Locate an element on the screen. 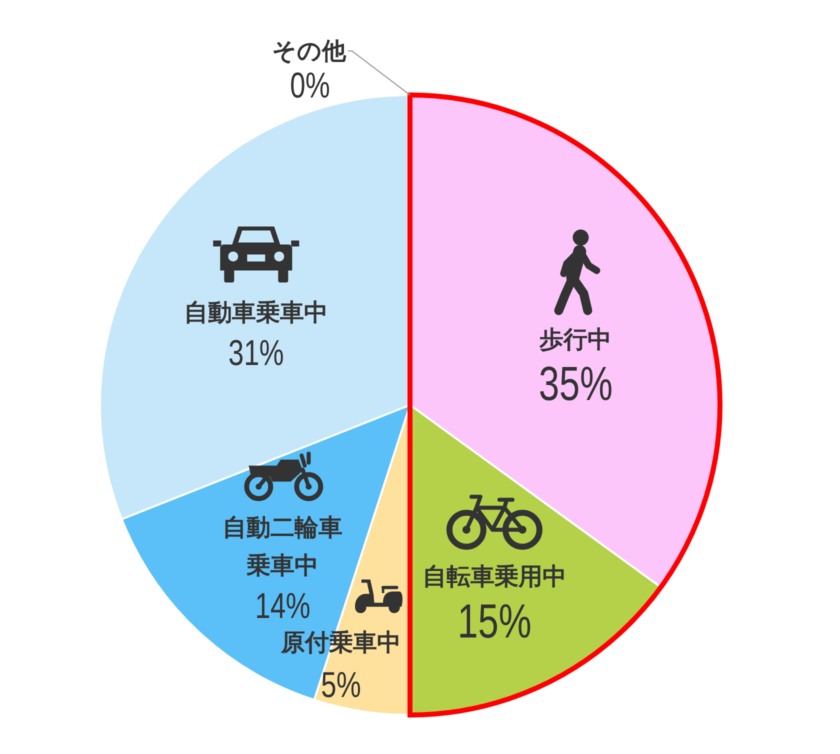 Image resolution: width=840 pixels, height=754 pixels. slice-label: 自動車乗車中 is located at coordinates (256, 312).